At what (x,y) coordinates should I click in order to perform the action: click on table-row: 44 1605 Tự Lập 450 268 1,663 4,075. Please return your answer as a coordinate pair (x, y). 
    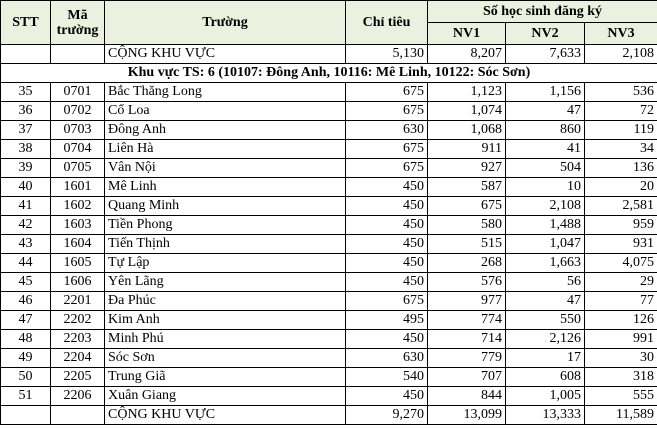
    Looking at the image, I should click on (328, 263).